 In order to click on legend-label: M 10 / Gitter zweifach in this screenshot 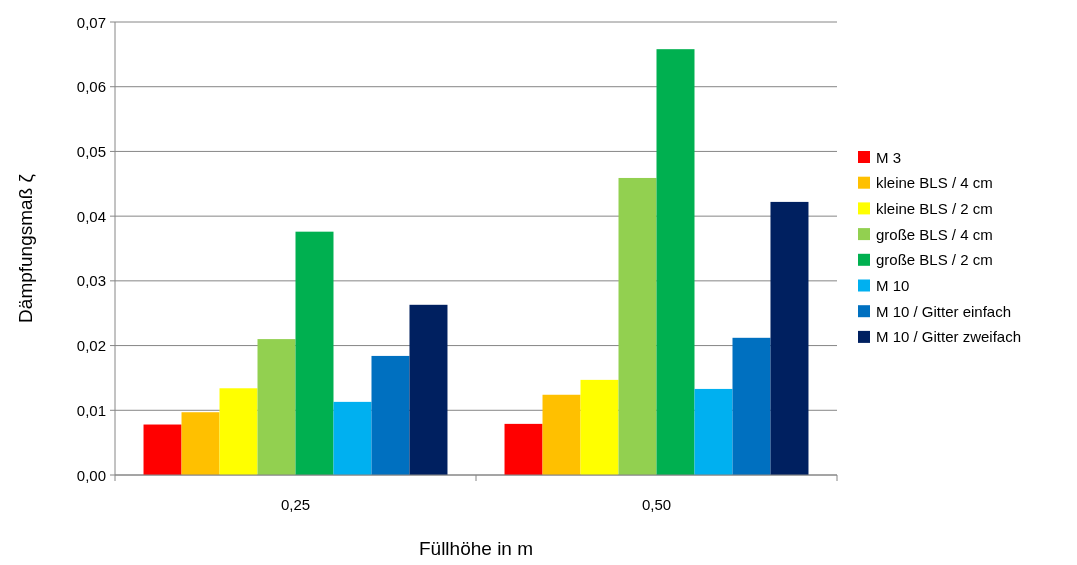, I will do `click(949, 337)`.